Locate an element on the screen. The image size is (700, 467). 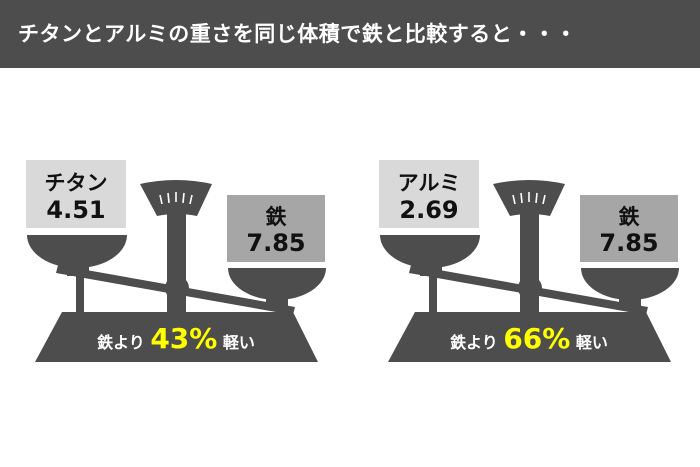
light-metal-value: 4.51 is located at coordinates (75, 210).